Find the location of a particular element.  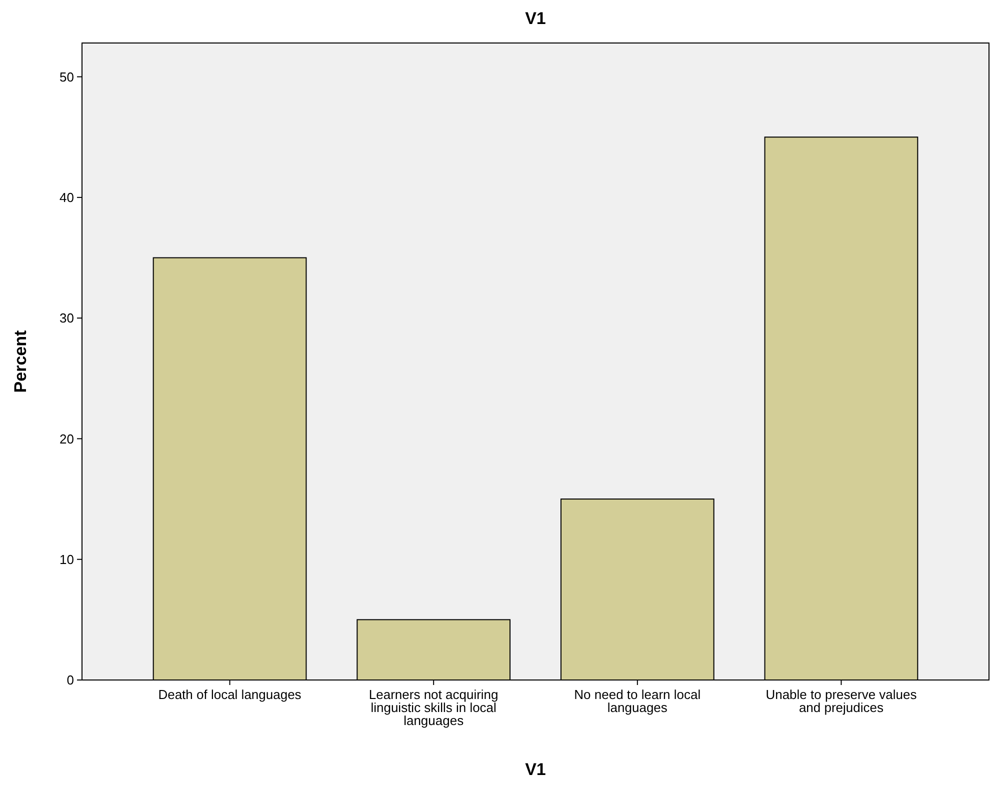

x-tick-label: Unable to preserve values and prejudices is located at coordinates (842, 701).